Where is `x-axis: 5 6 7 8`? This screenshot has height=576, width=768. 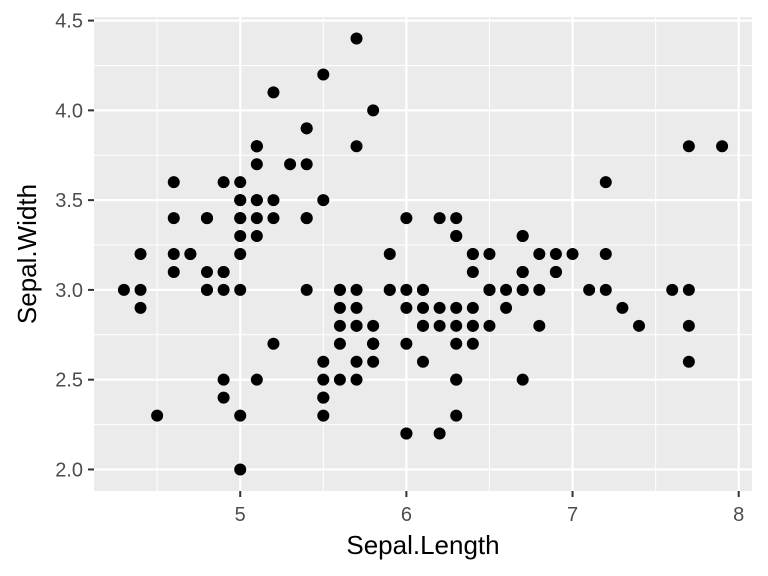
x-axis: 5 6 7 8 is located at coordinates (489, 508).